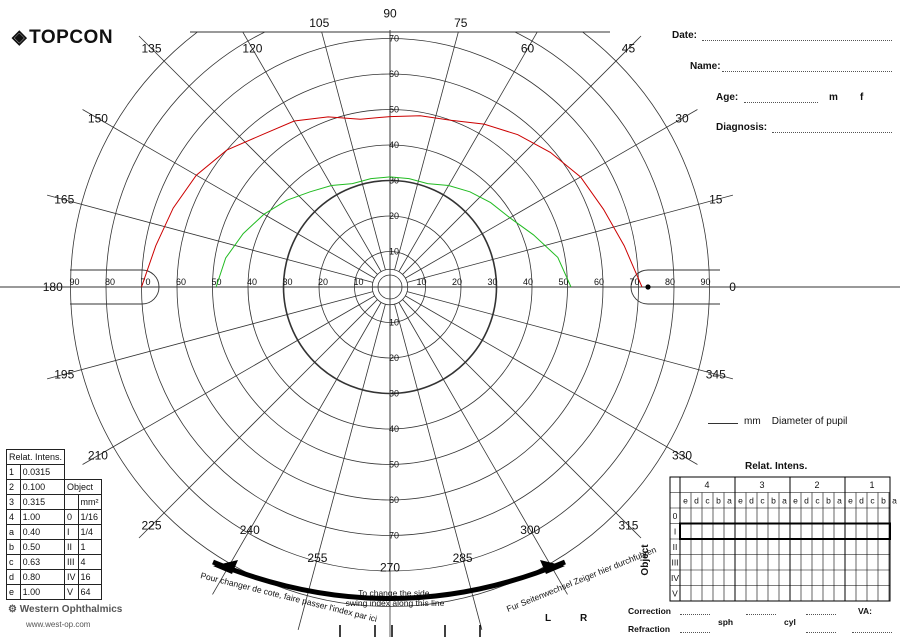  I want to click on meridian-label-165: 165, so click(64, 200).